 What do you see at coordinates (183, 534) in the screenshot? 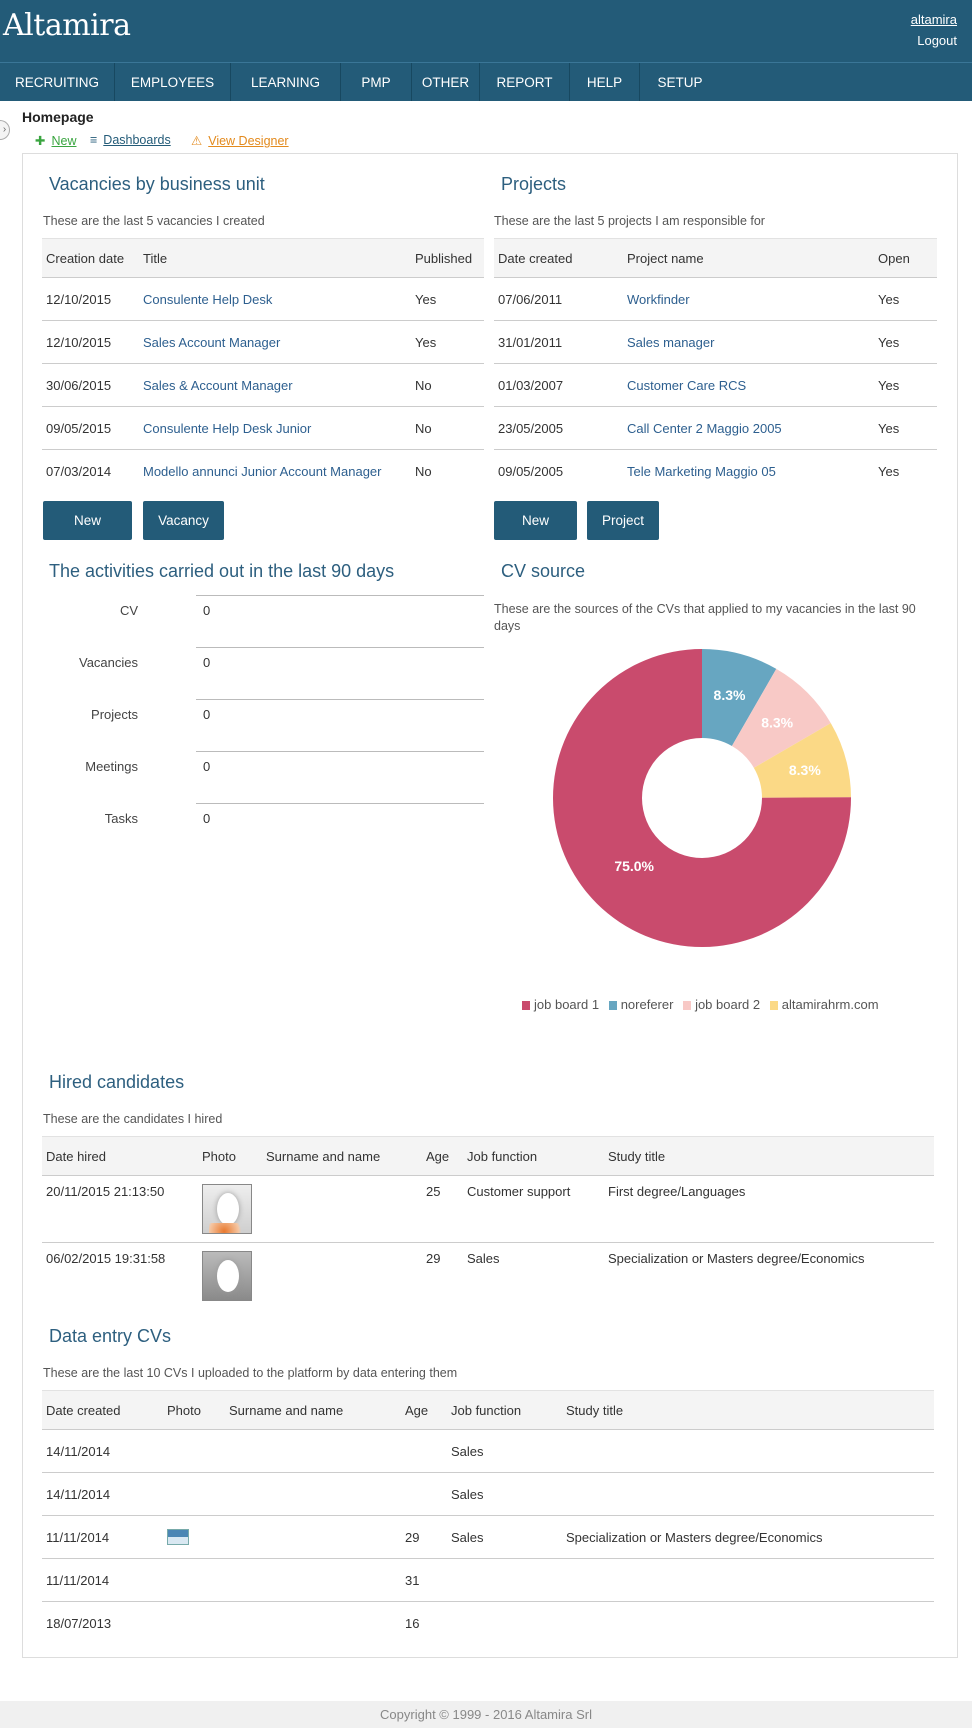
I see `vacancy-list-button: Vacancy list` at bounding box center [183, 534].